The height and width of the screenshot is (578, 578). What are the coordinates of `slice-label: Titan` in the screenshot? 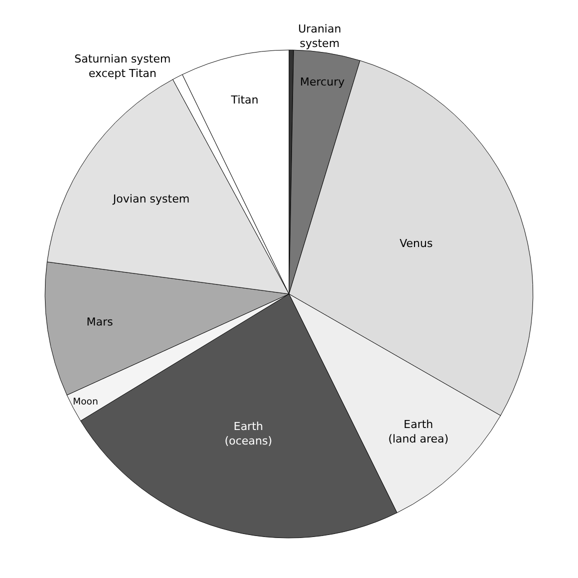 It's located at (244, 99).